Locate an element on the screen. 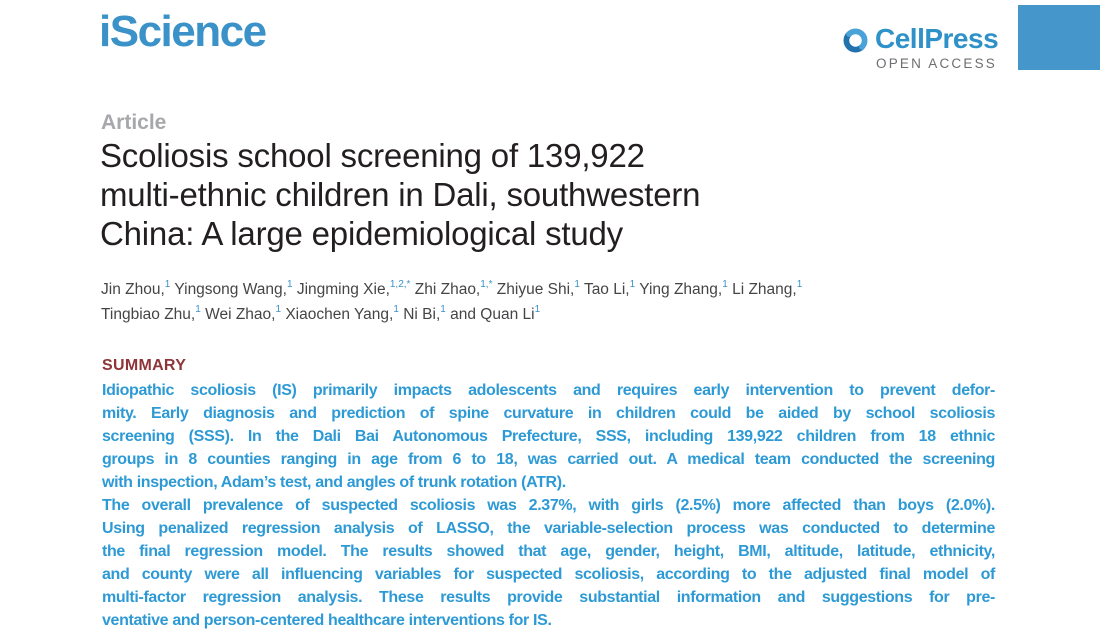  article-type-label: Article is located at coordinates (134, 122).